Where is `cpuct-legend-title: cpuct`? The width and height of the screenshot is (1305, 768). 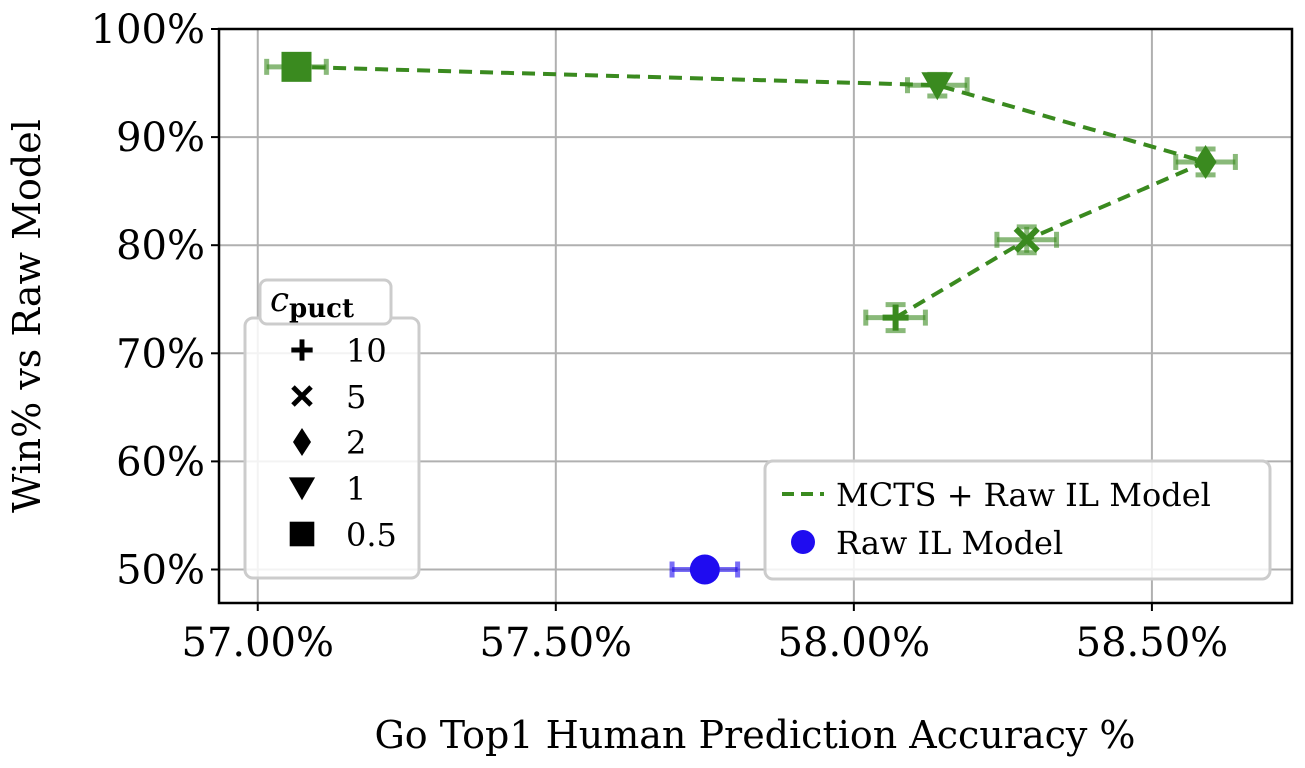 cpuct-legend-title: cpuct is located at coordinates (312, 302).